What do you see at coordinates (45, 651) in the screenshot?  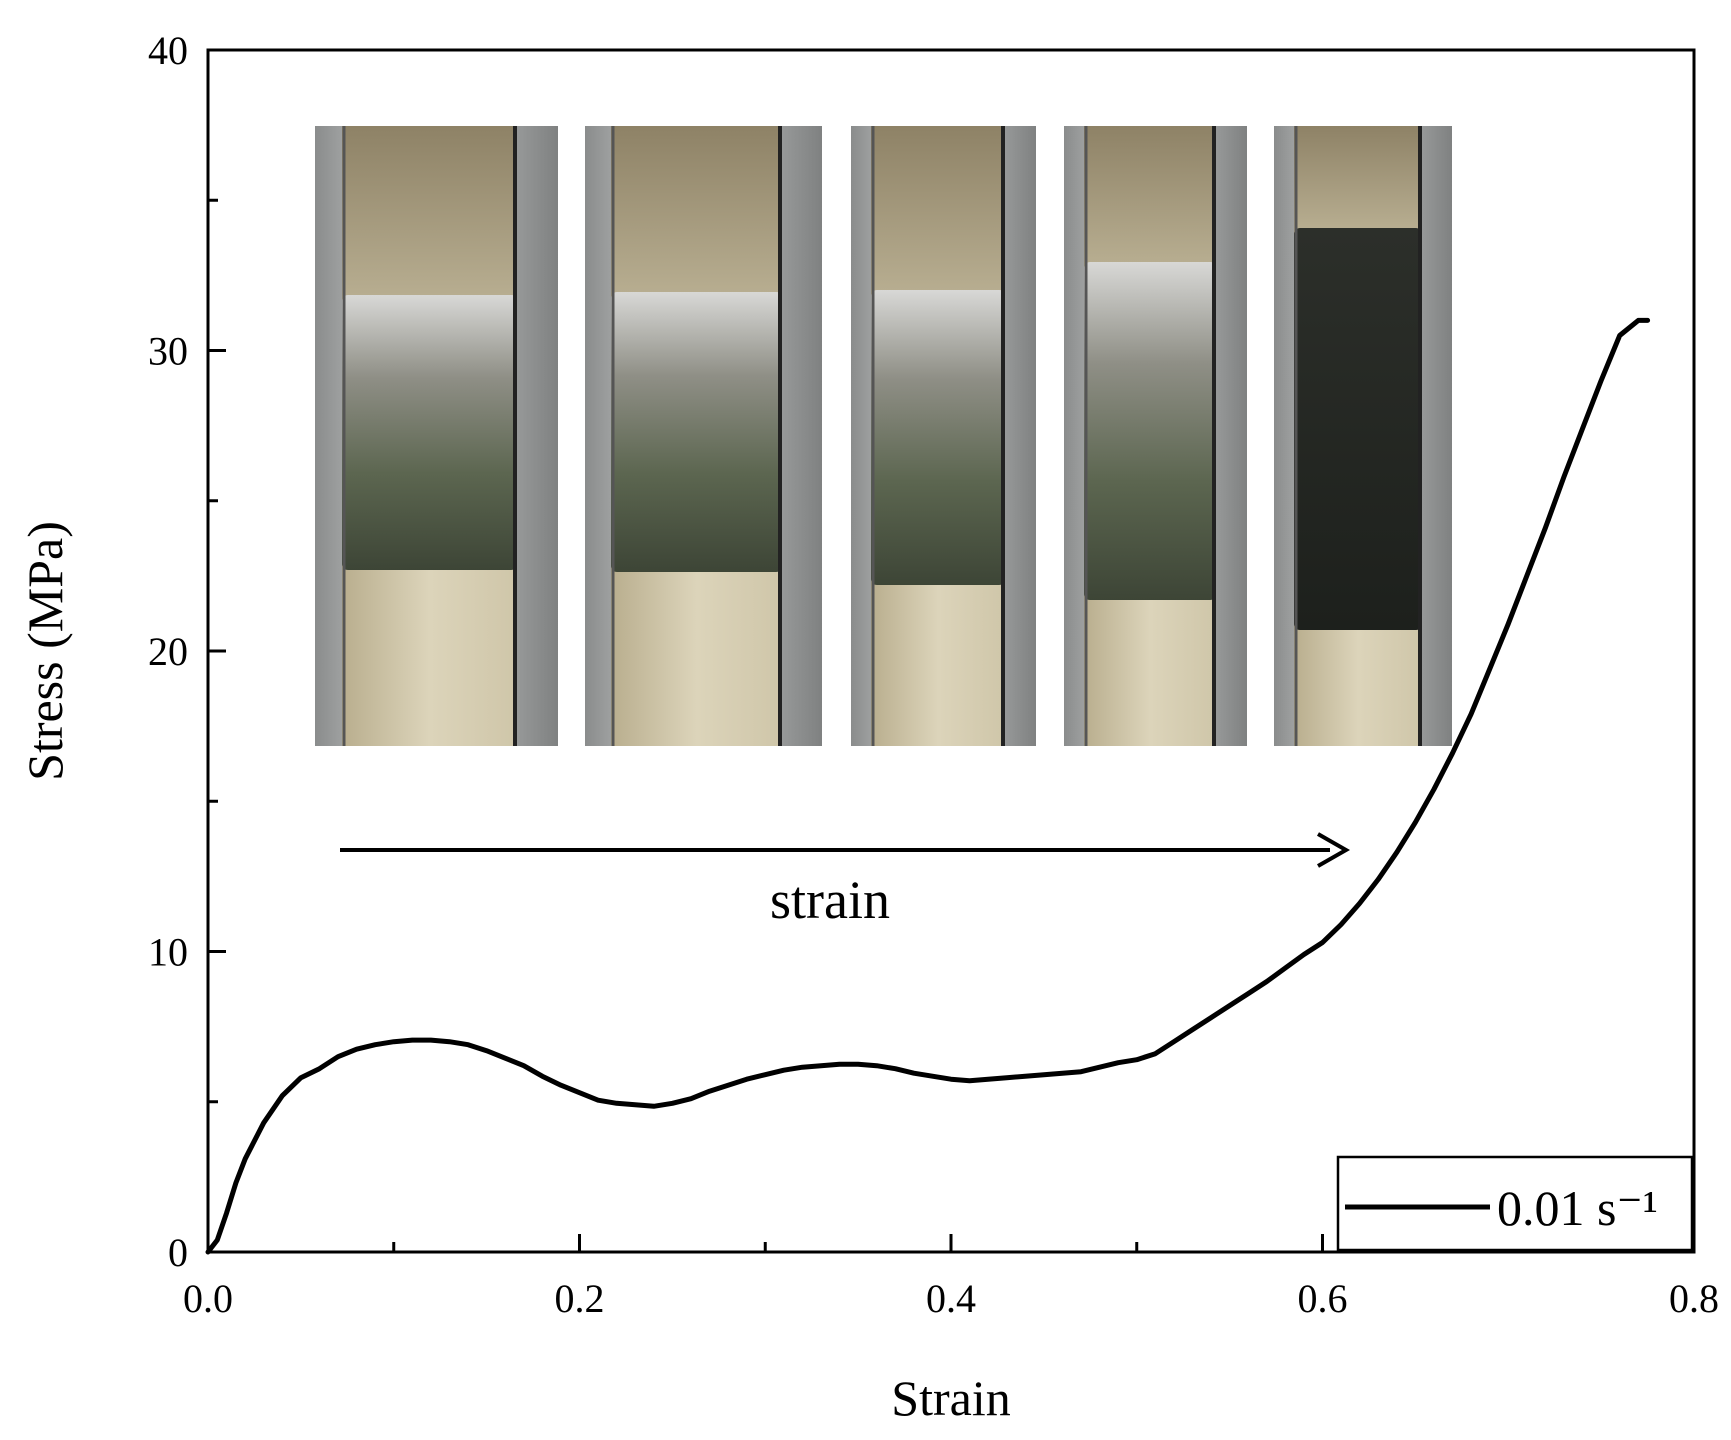 I see `y-axis-title: Stress (MPa)` at bounding box center [45, 651].